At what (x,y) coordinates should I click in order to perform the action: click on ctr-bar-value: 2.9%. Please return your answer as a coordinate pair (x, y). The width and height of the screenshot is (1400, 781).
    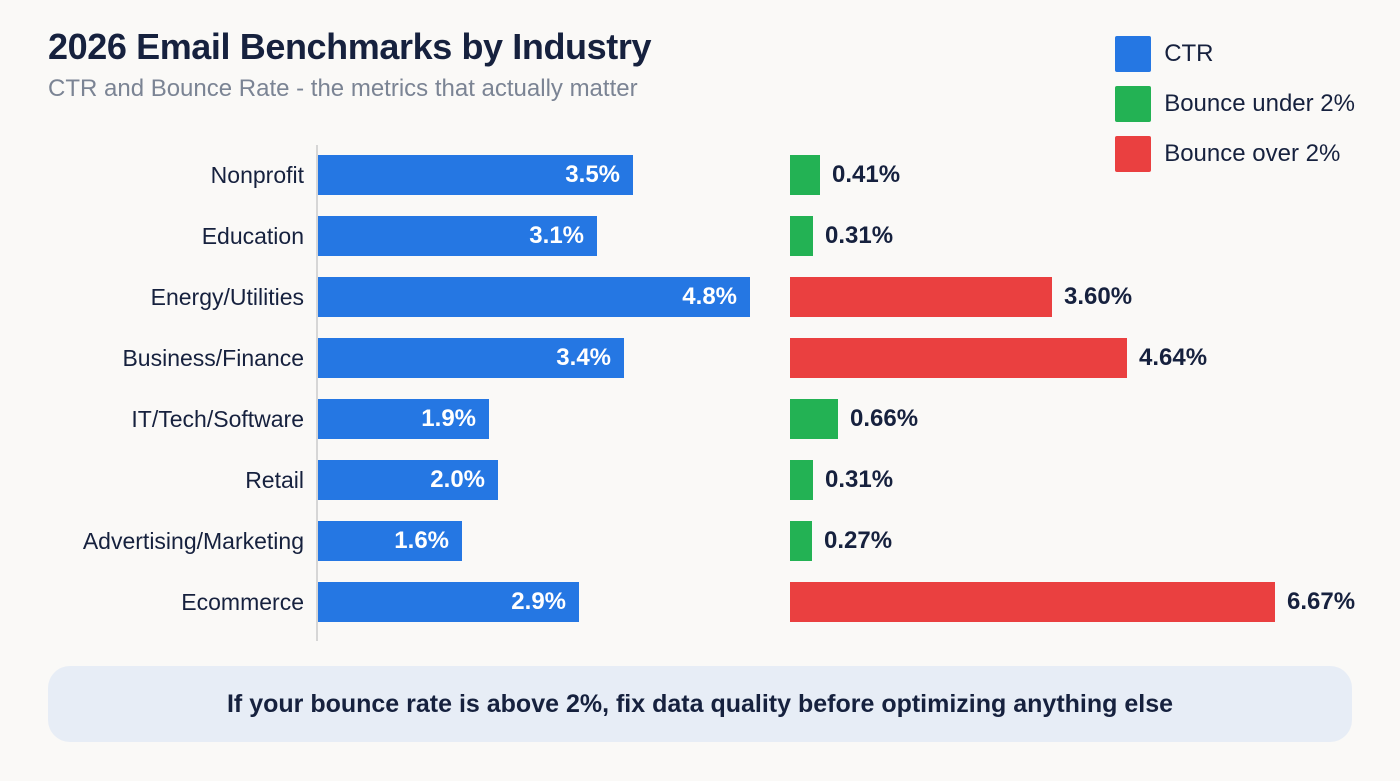
    Looking at the image, I should click on (538, 601).